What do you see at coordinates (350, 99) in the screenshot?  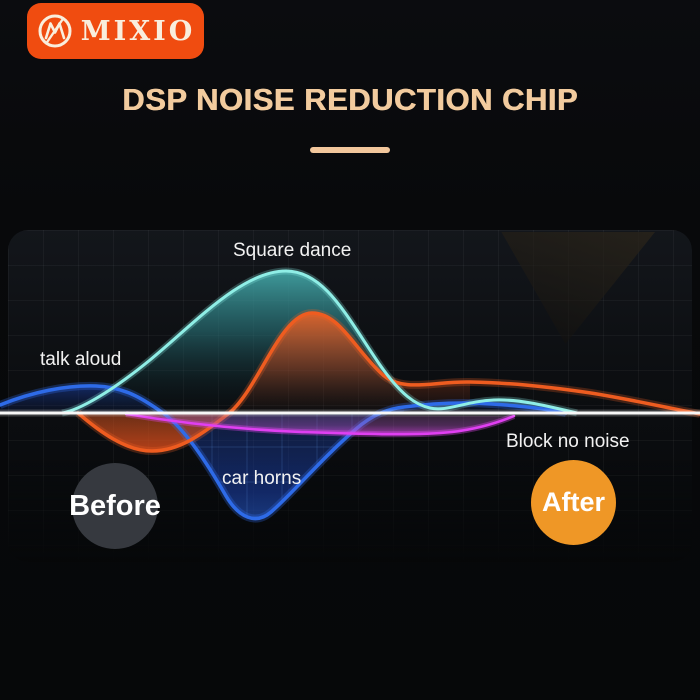 I see `page-title: DSP NOISE REDUCTION CHIP` at bounding box center [350, 99].